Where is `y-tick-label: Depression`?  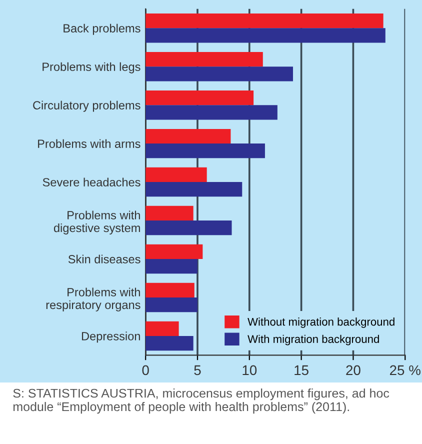
y-tick-label: Depression is located at coordinates (111, 337).